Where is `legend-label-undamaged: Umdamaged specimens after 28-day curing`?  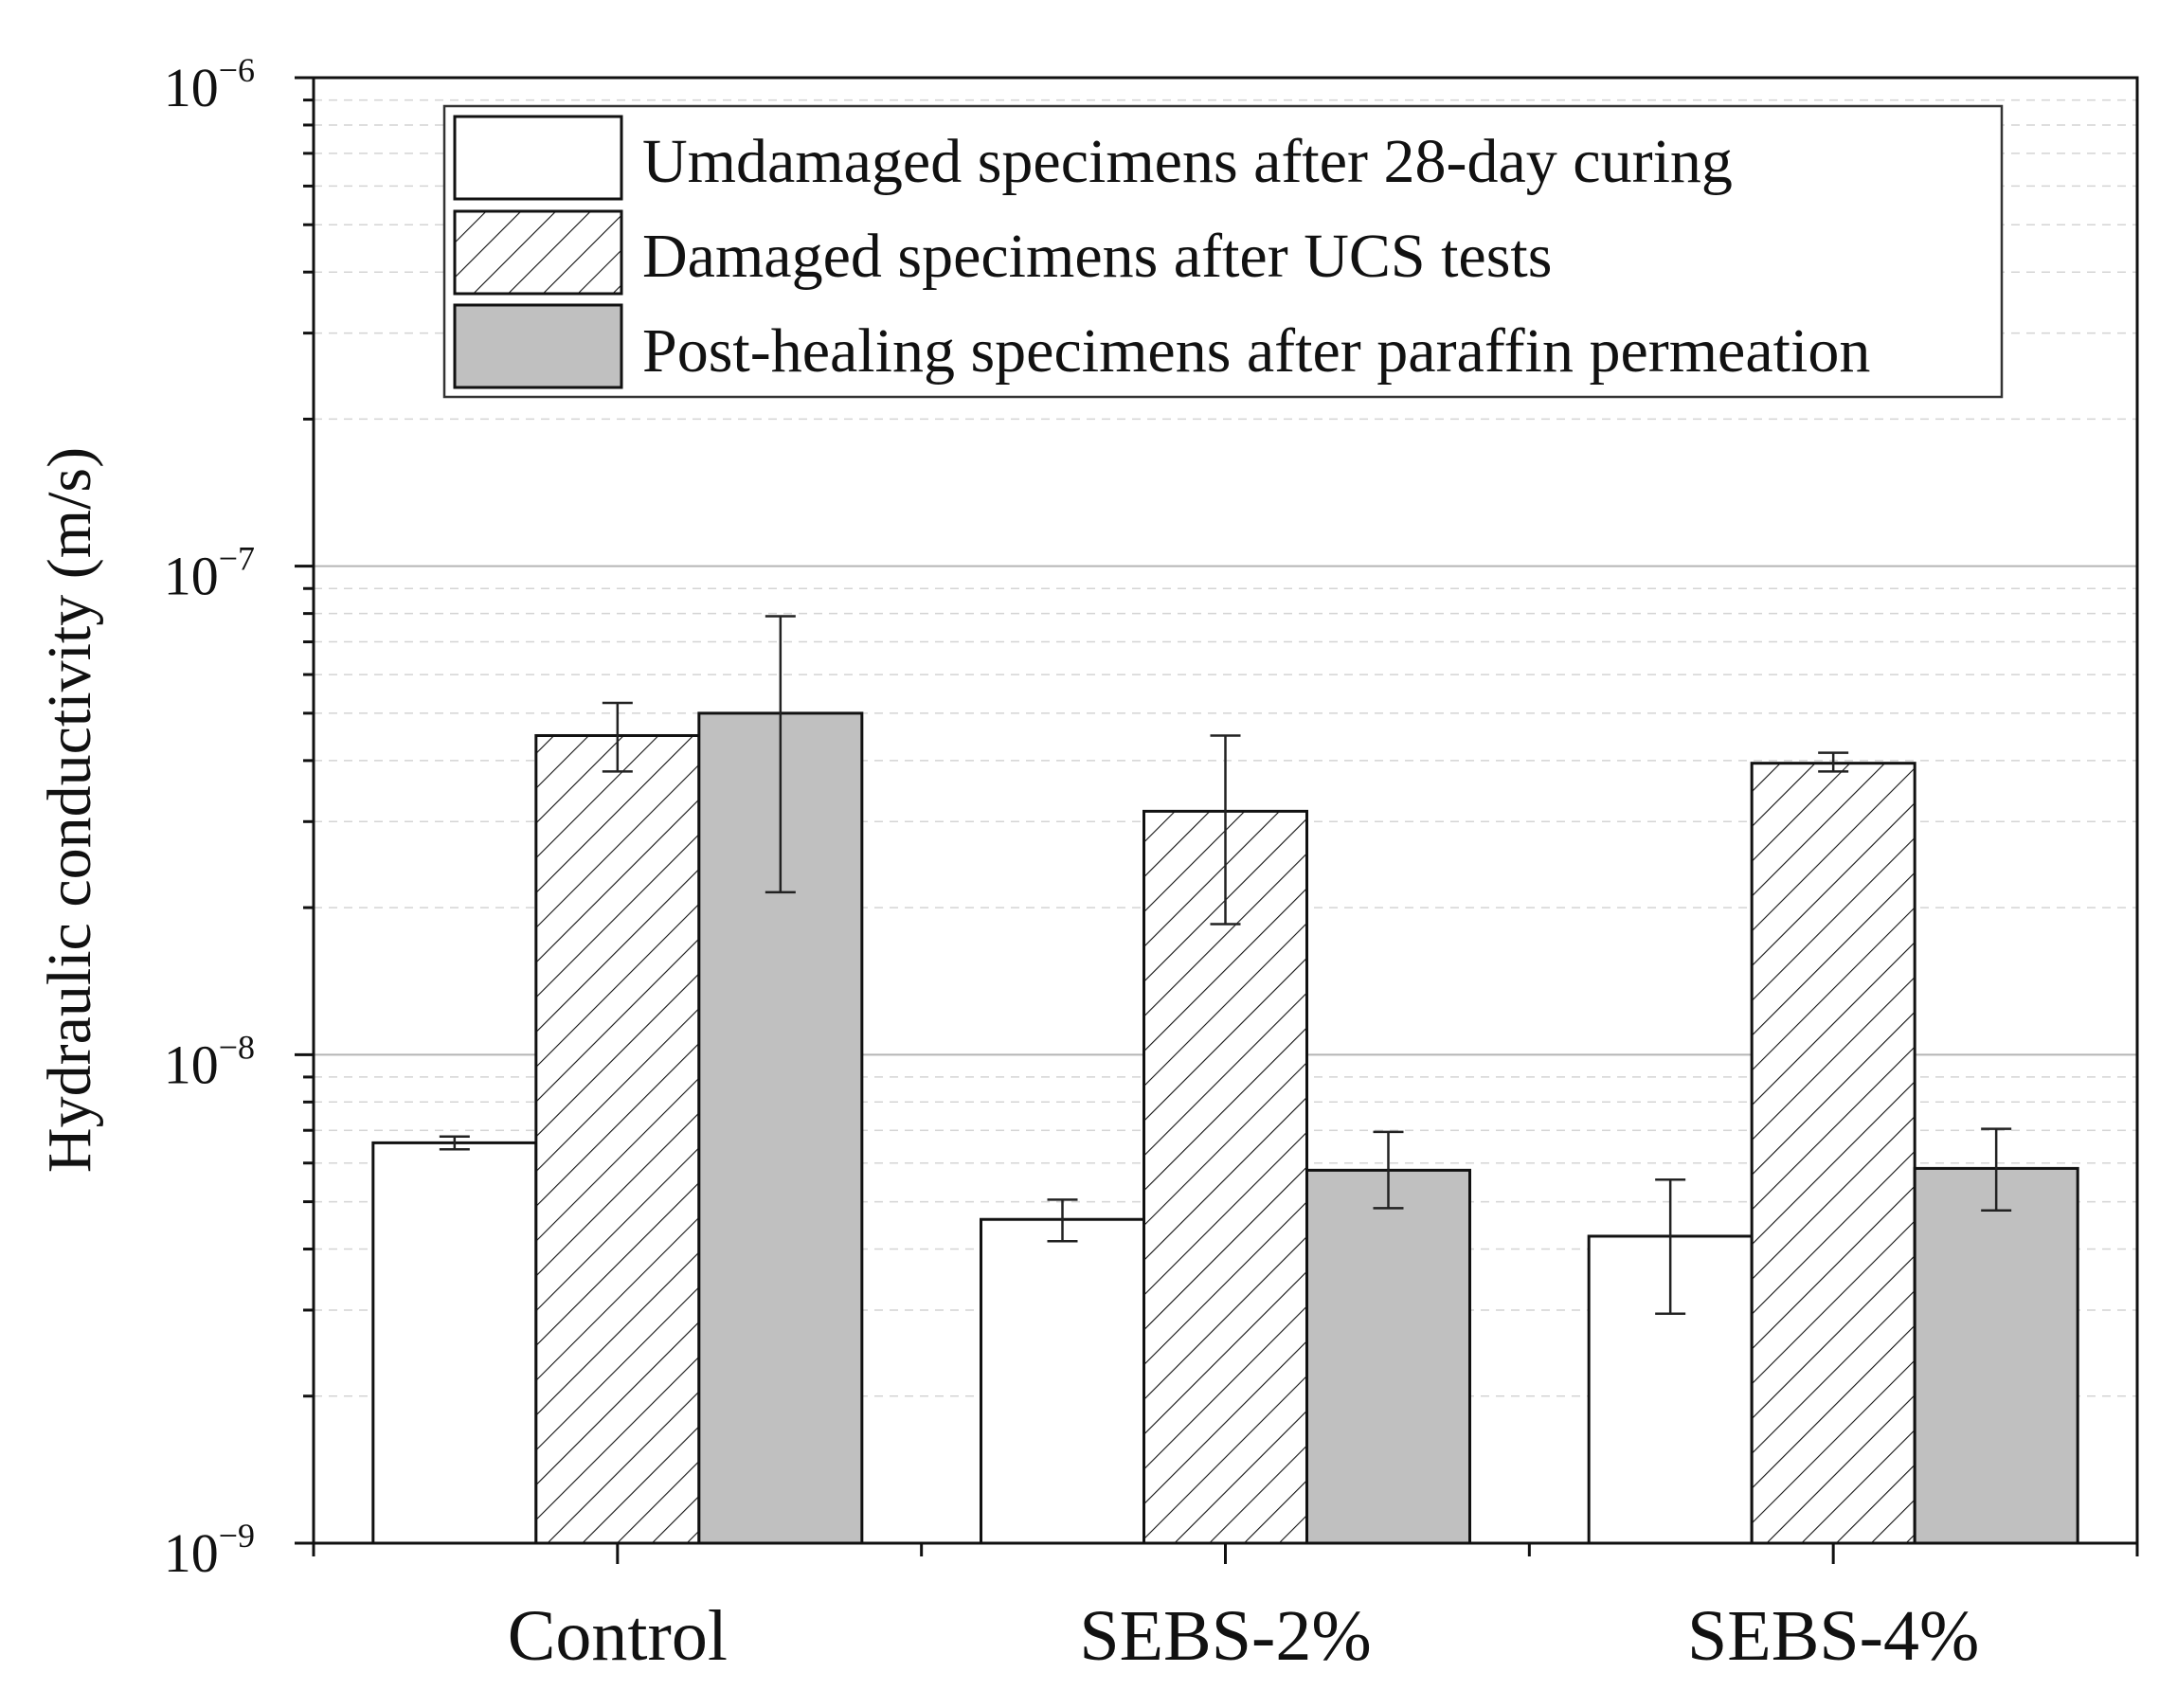
legend-label-undamaged: Umdamaged specimens after 28-day curing is located at coordinates (1187, 161).